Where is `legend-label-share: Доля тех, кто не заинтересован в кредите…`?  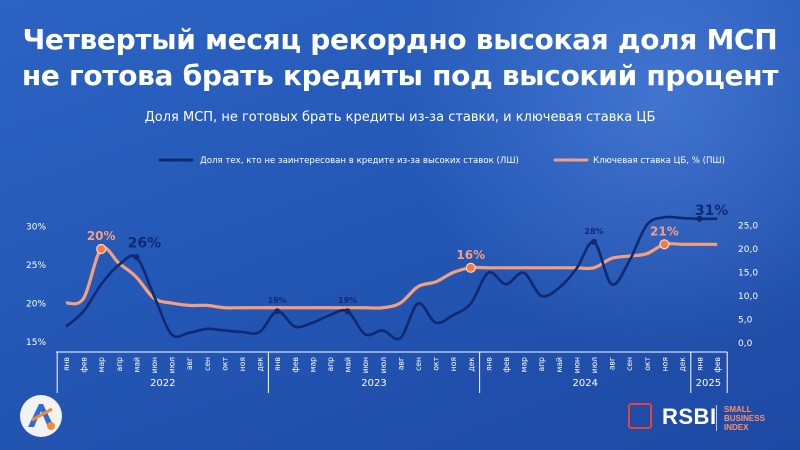 legend-label-share: Доля тех, кто не заинтересован в кредите… is located at coordinates (359, 161).